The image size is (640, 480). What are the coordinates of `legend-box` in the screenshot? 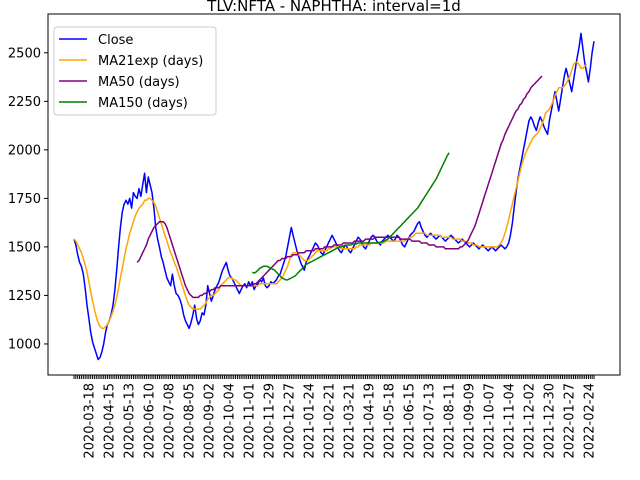 It's located at (135, 71).